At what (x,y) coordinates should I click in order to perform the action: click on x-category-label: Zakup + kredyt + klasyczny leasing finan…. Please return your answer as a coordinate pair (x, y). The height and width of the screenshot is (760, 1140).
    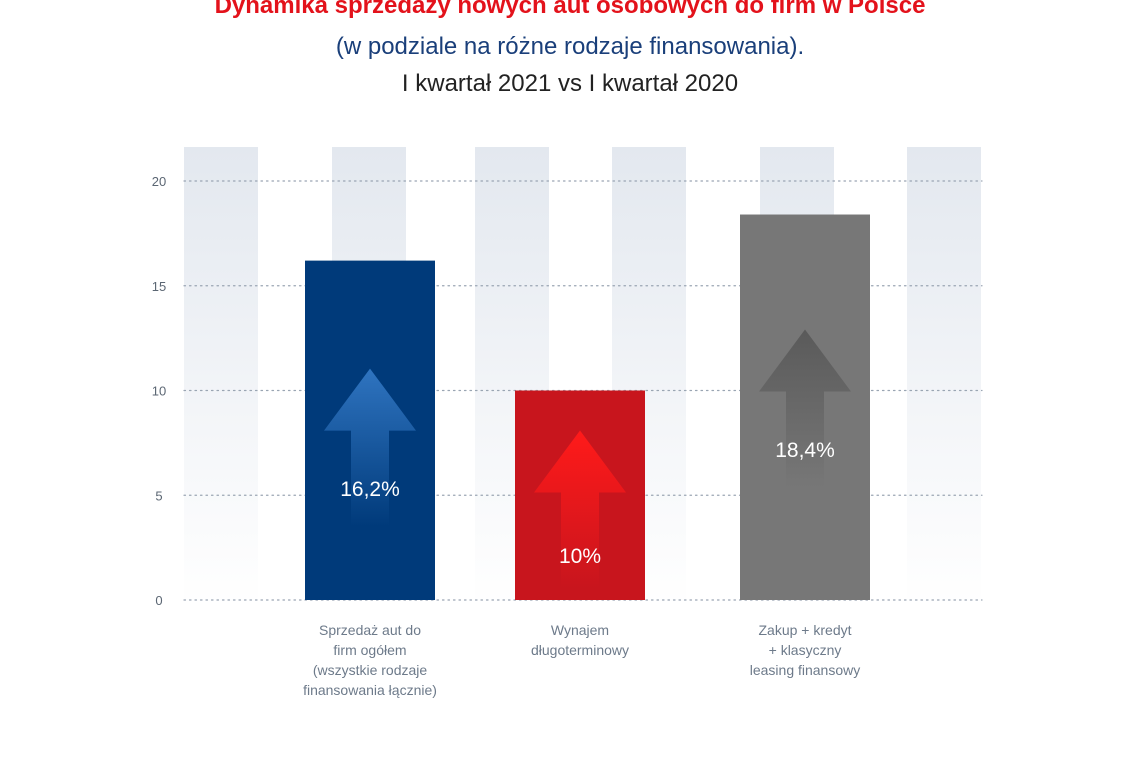
    Looking at the image, I should click on (805, 650).